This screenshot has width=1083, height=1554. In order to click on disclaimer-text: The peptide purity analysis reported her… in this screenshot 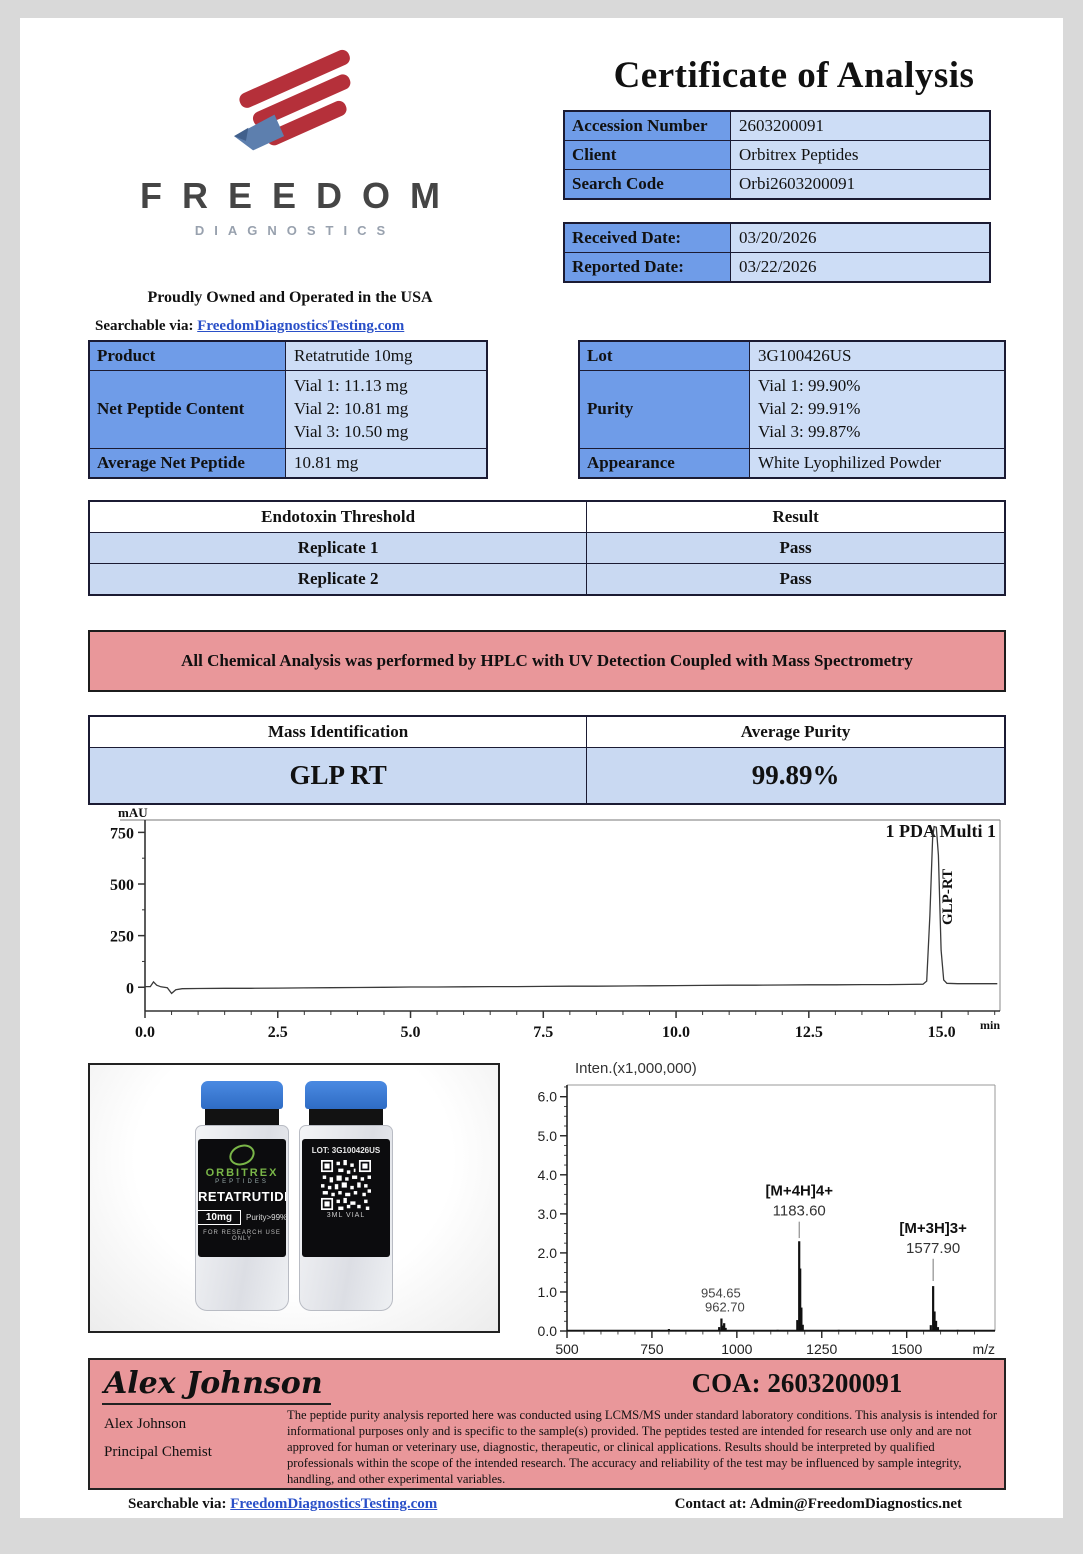, I will do `click(642, 1447)`.